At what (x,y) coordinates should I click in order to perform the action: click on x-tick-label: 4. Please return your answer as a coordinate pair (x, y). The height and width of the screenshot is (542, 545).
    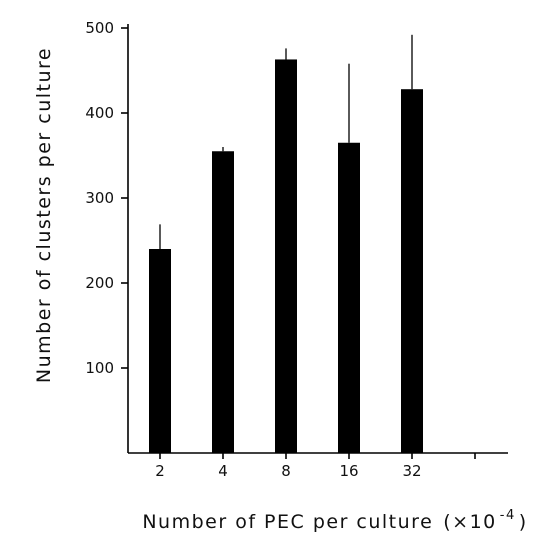
    Looking at the image, I should click on (223, 471).